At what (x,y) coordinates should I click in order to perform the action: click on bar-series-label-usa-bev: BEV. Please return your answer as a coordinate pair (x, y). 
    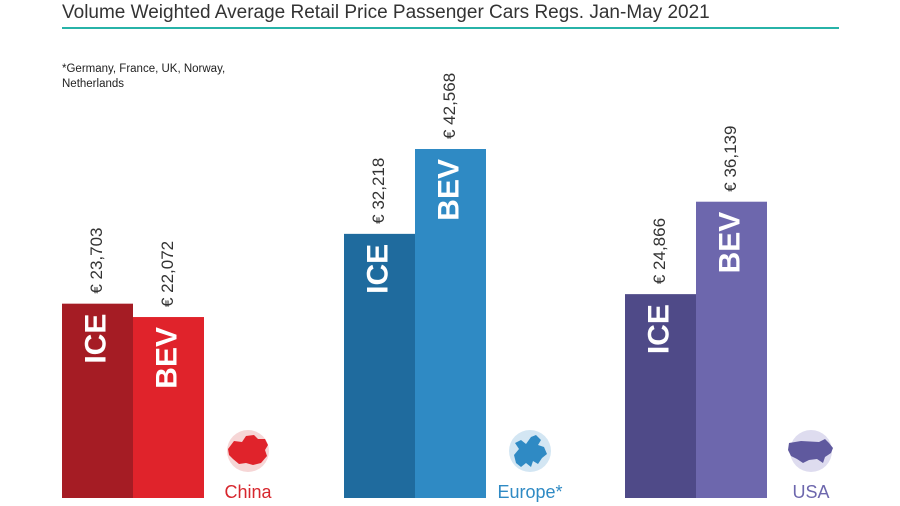
    Looking at the image, I should click on (729, 243).